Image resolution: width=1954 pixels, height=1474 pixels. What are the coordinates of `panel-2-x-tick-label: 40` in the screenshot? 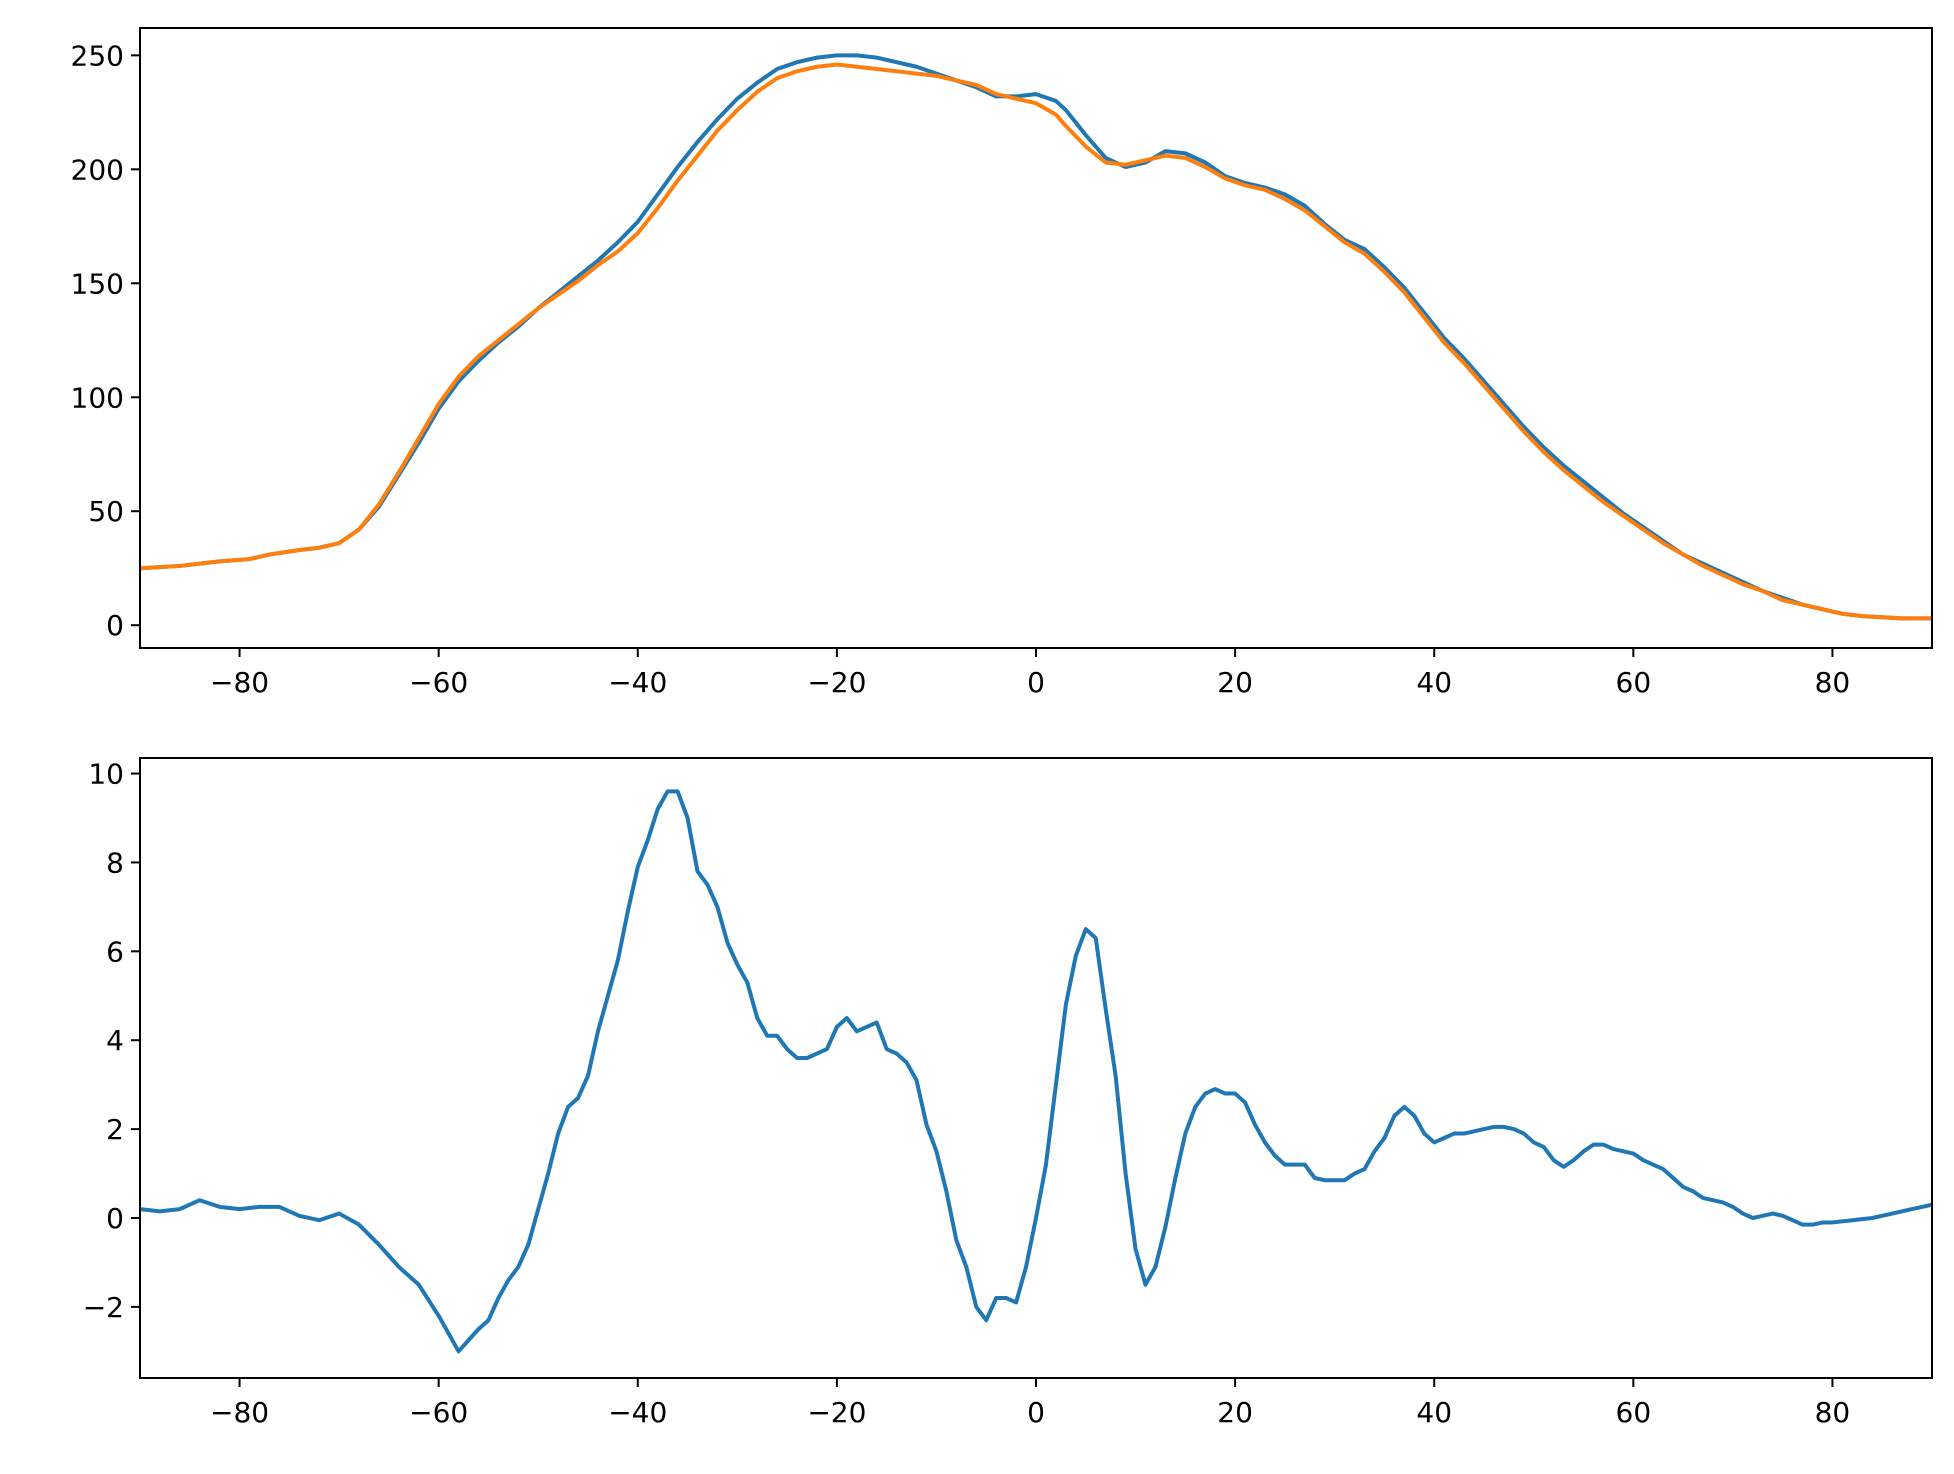 It's located at (1434, 1412).